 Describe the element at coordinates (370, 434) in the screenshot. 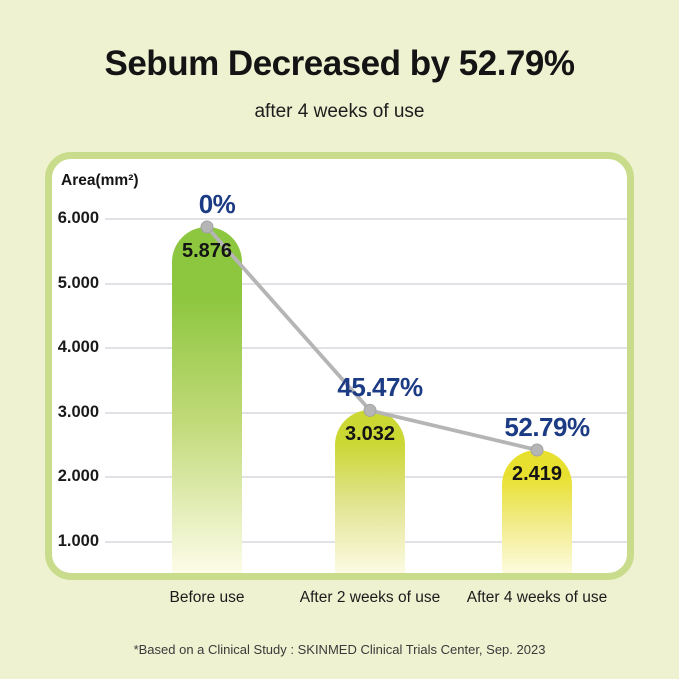

I see `value-label: 3.032` at that location.